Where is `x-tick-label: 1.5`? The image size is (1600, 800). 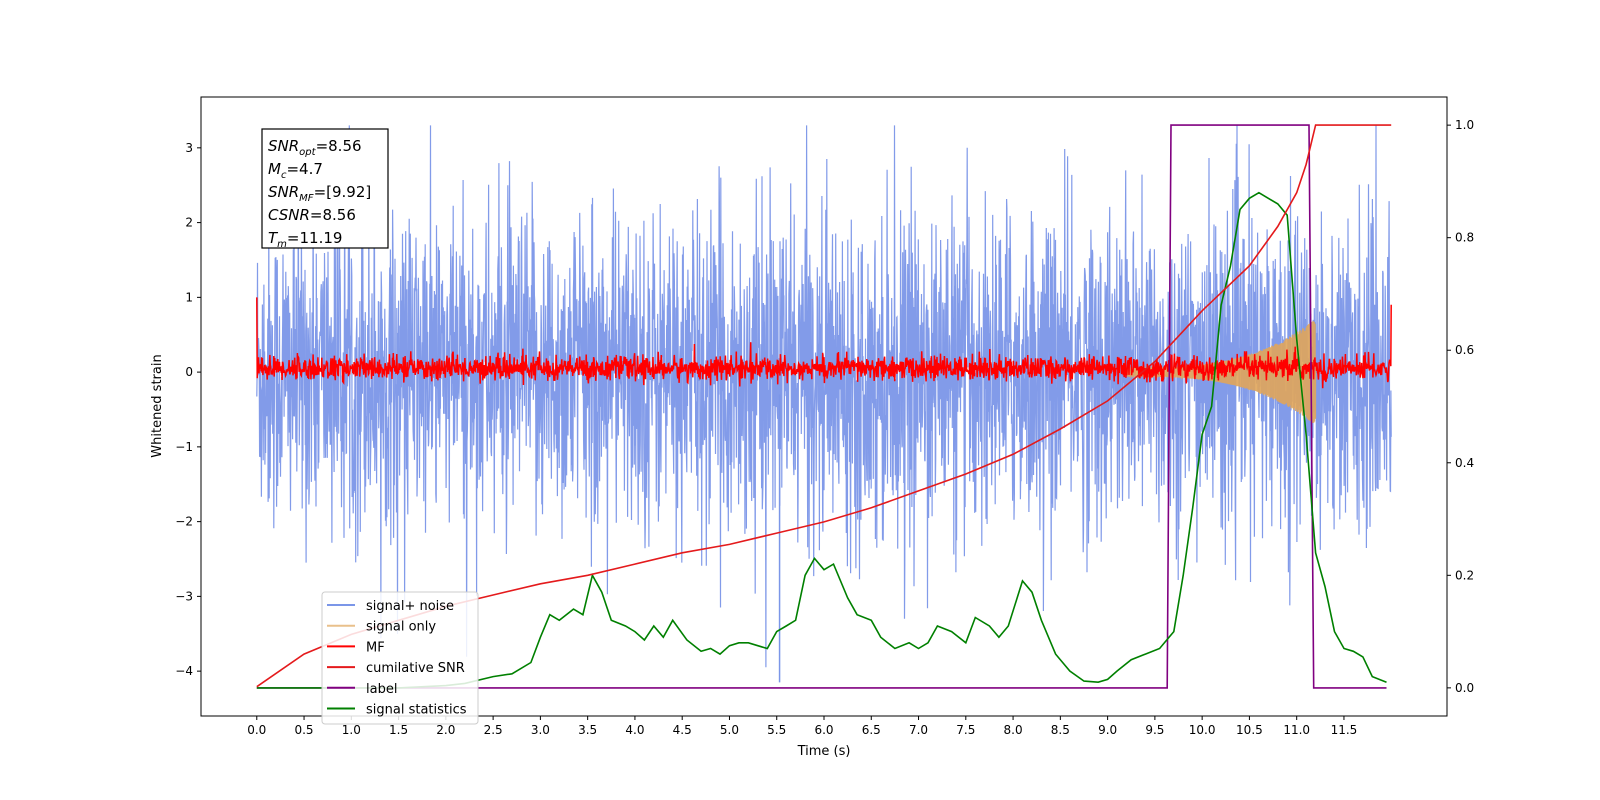 x-tick-label: 1.5 is located at coordinates (398, 730).